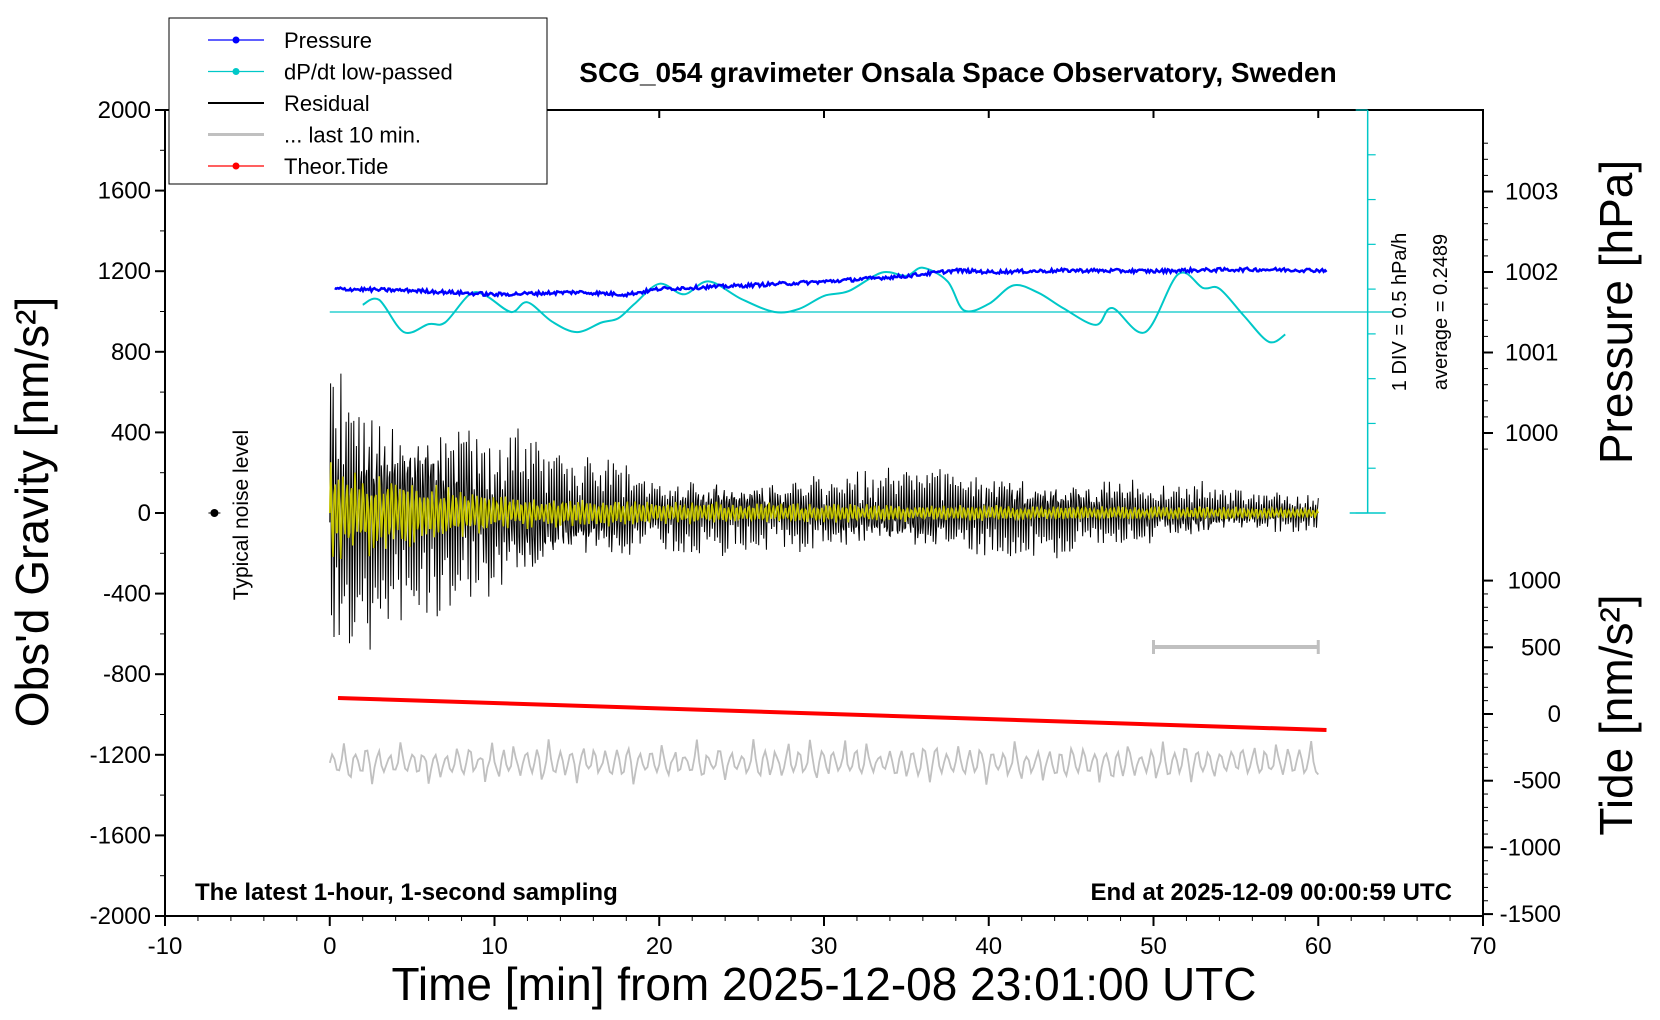 The width and height of the screenshot is (1660, 1020). Describe the element at coordinates (494, 946) in the screenshot. I see `x-tick-label: 10` at that location.